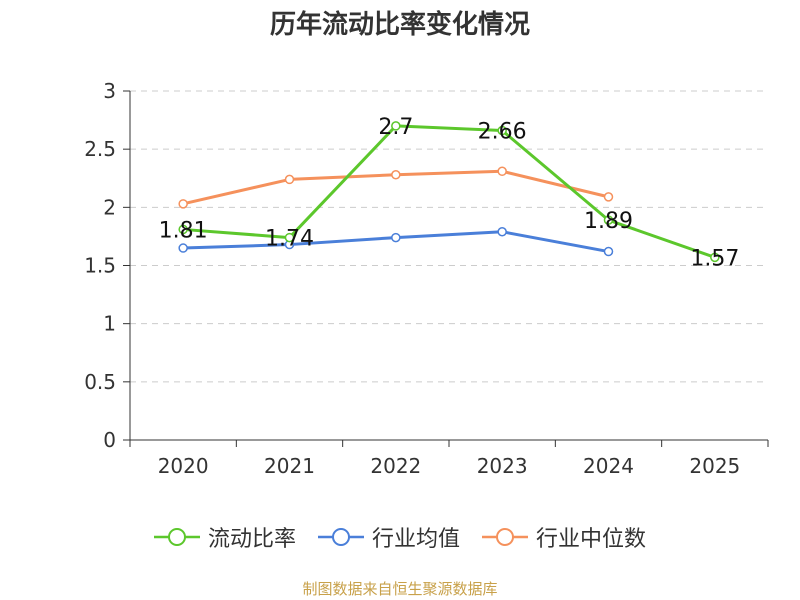 The width and height of the screenshot is (800, 600). What do you see at coordinates (100, 382) in the screenshot?
I see `y-tick-label: 0.5` at bounding box center [100, 382].